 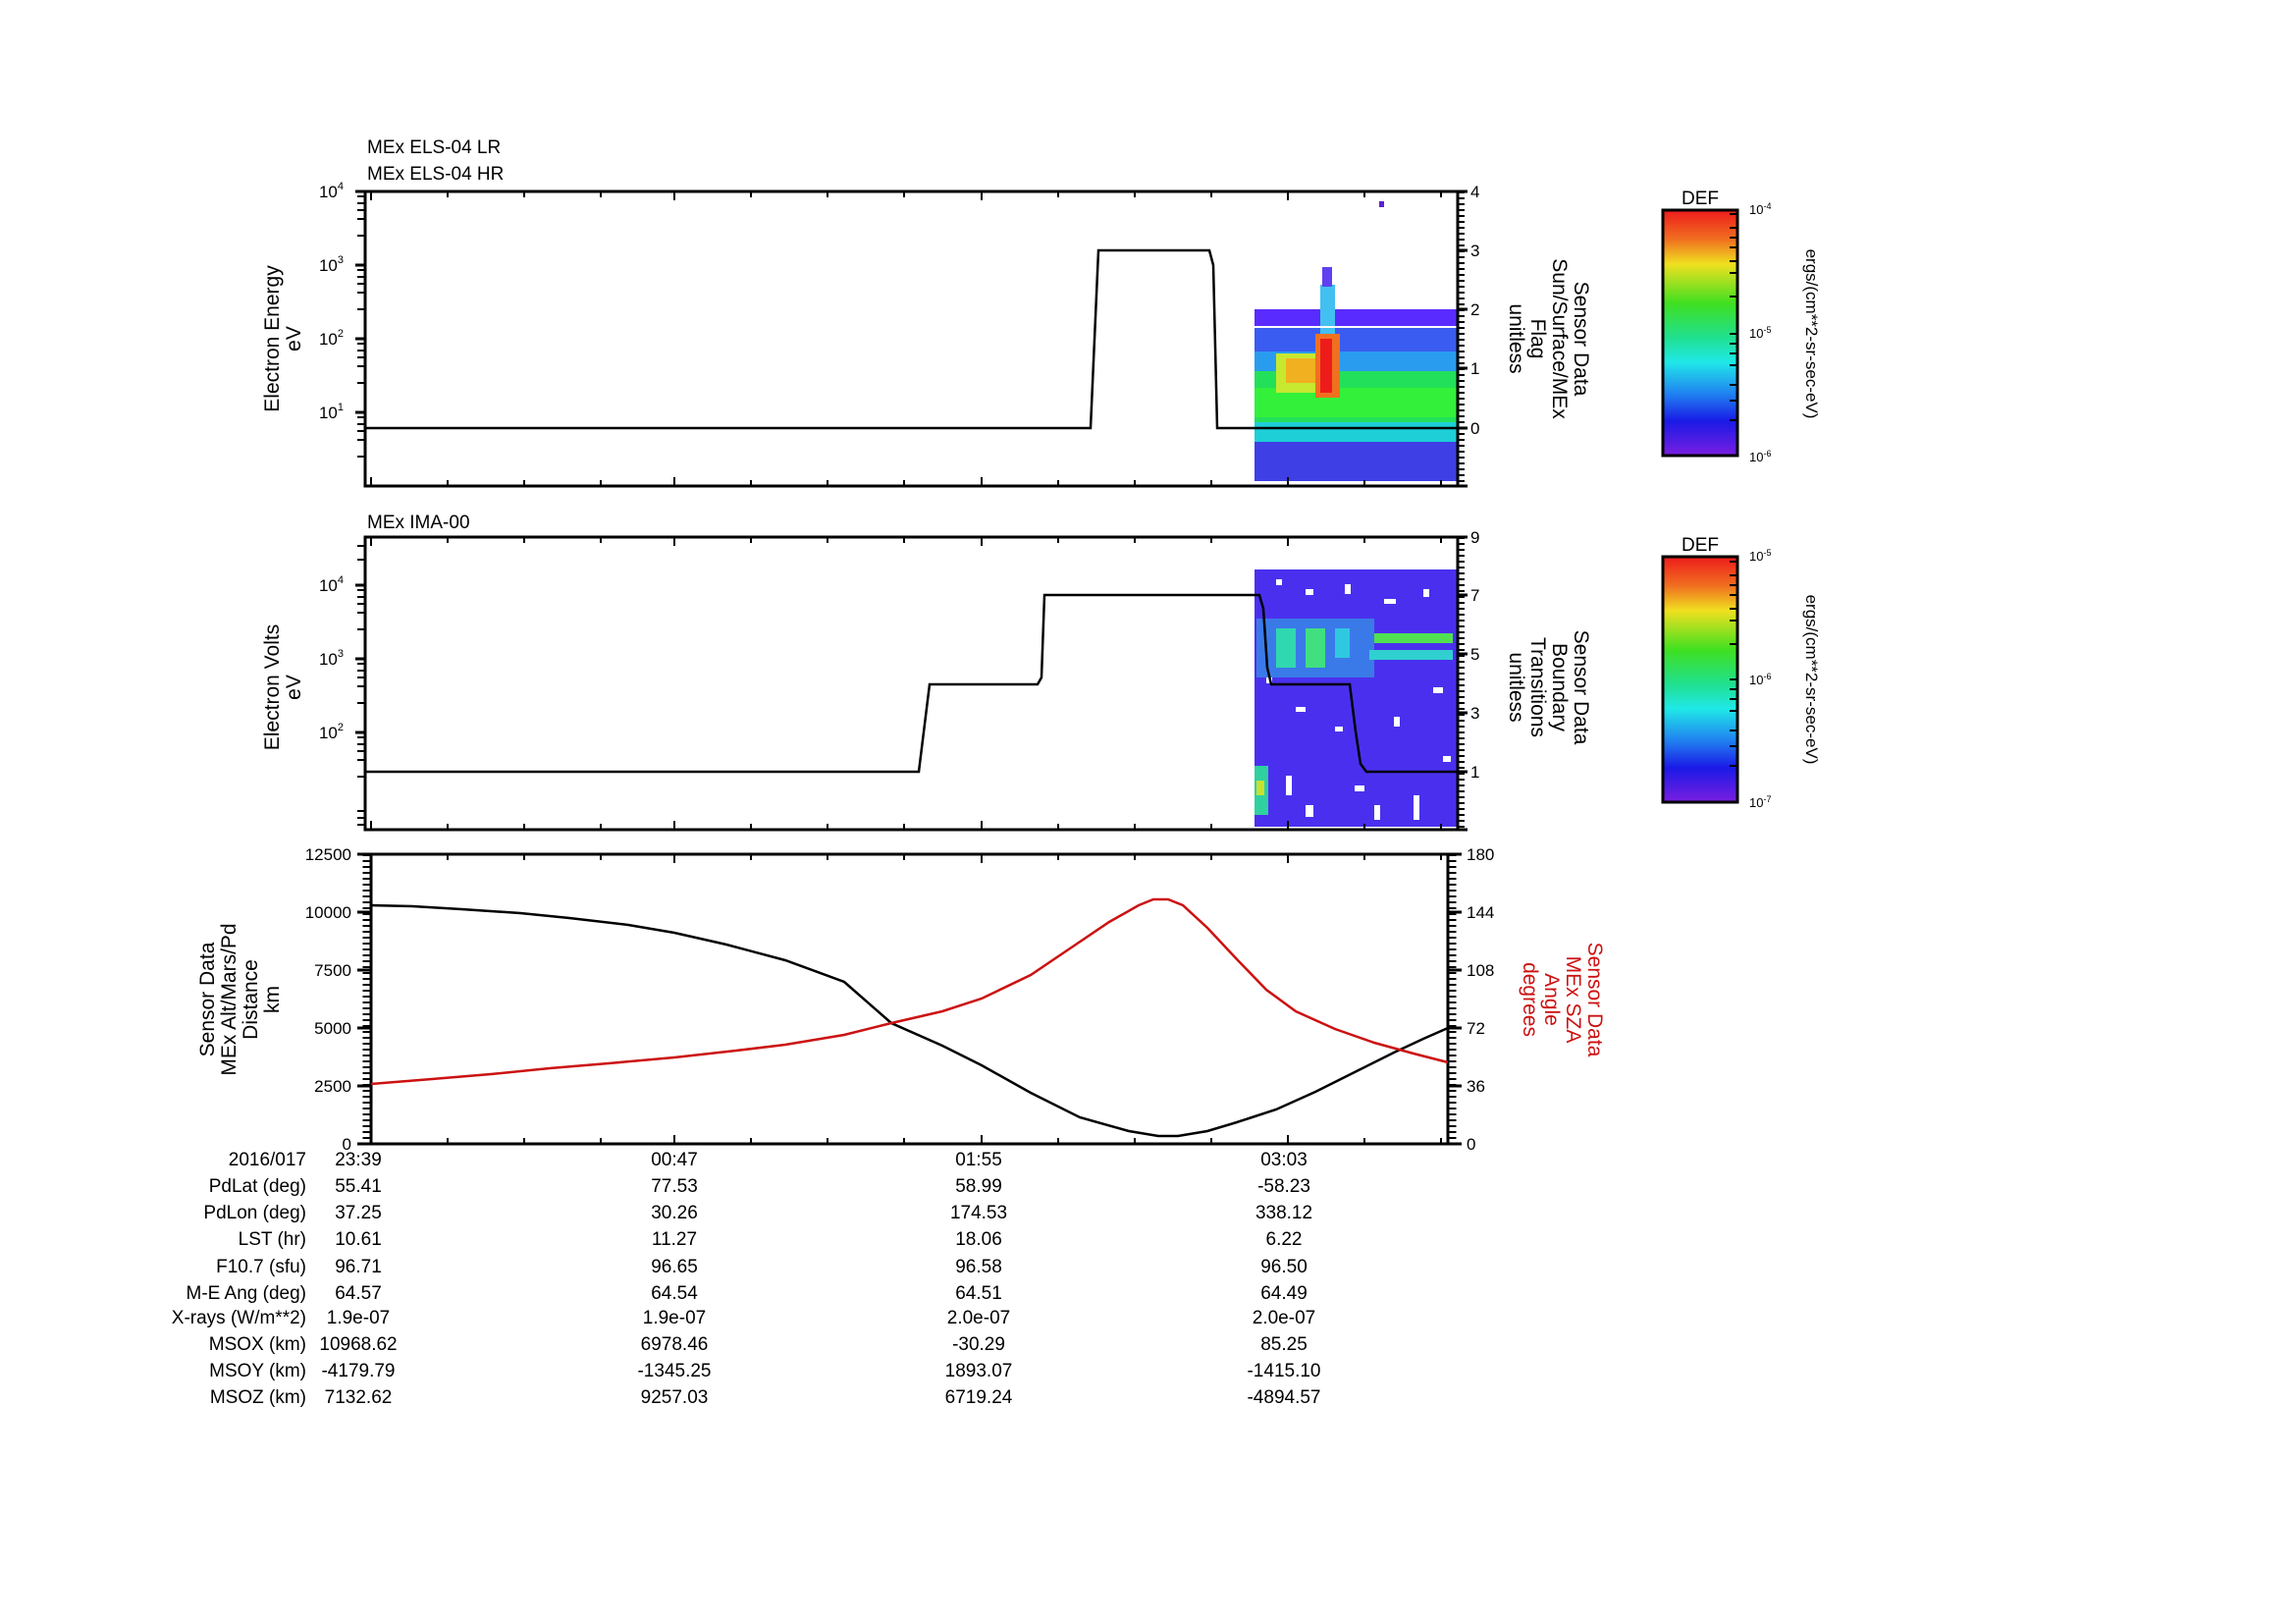 I want to click on cell: 6978.46, so click(x=674, y=1344).